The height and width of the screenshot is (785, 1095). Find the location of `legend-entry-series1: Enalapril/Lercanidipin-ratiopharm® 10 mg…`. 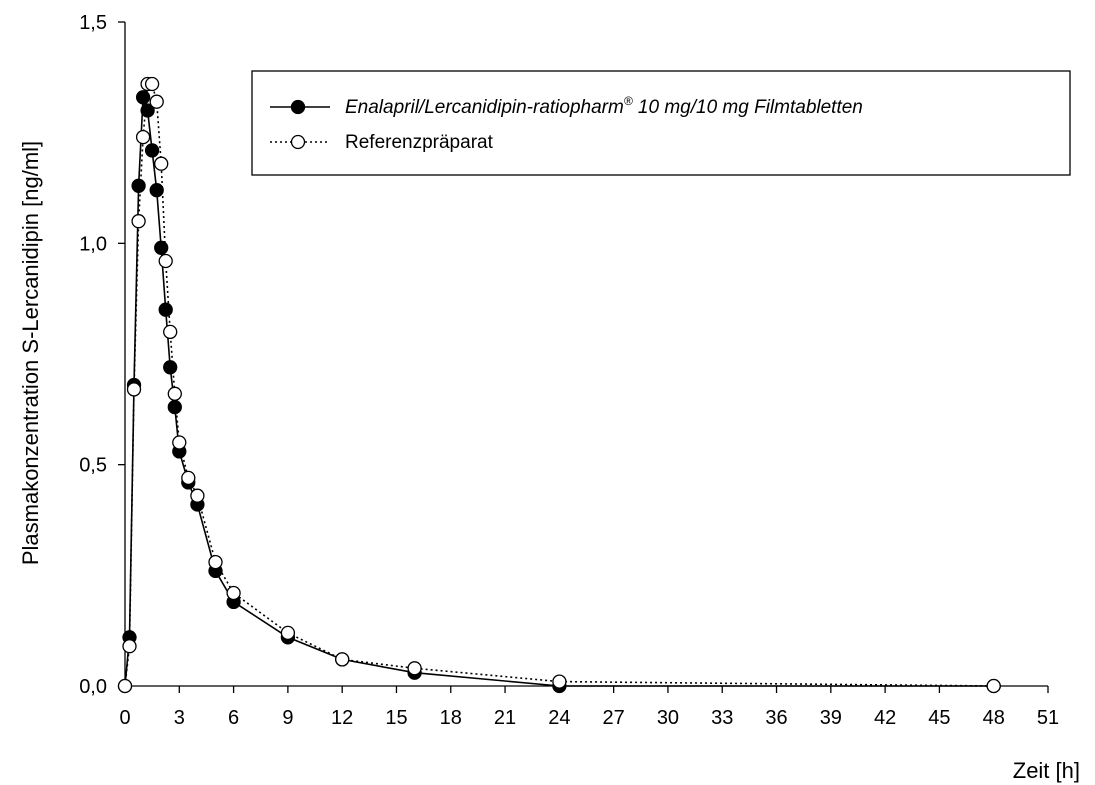

legend-entry-series1: Enalapril/Lercanidipin-ratiopharm® 10 mg… is located at coordinates (604, 106).